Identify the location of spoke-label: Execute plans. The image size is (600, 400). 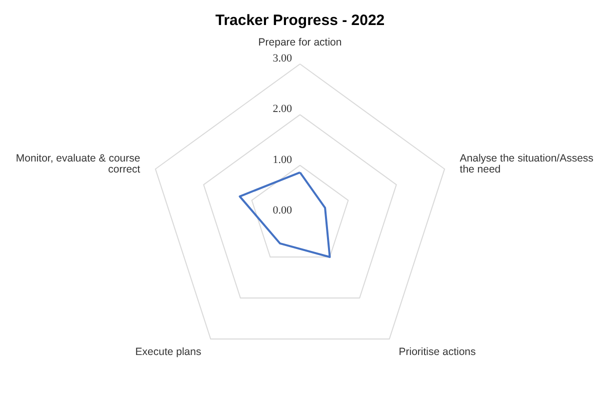
(168, 352).